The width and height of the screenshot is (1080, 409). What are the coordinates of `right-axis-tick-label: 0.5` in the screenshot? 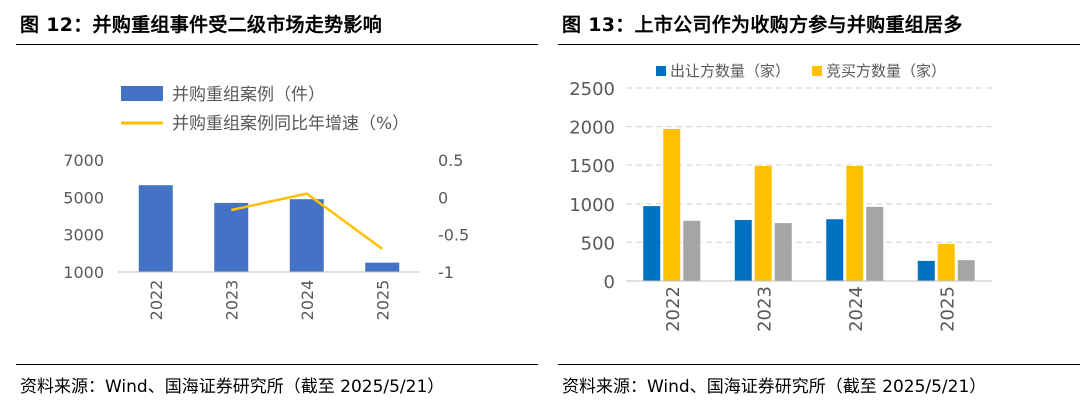 It's located at (450, 160).